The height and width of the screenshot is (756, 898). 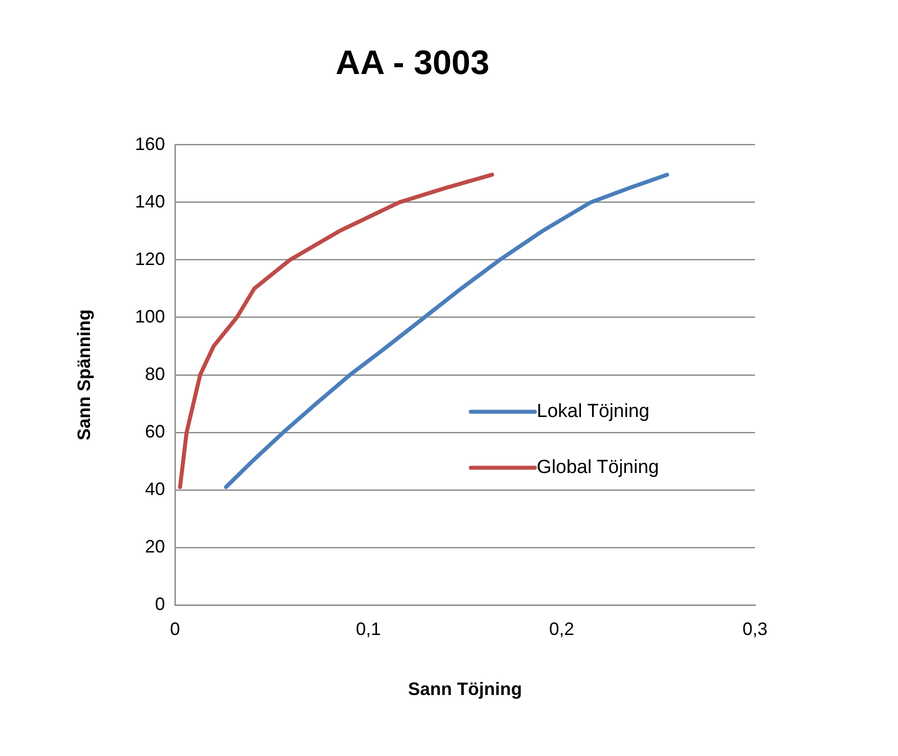 I want to click on chart-title: AA - 3003, so click(x=413, y=63).